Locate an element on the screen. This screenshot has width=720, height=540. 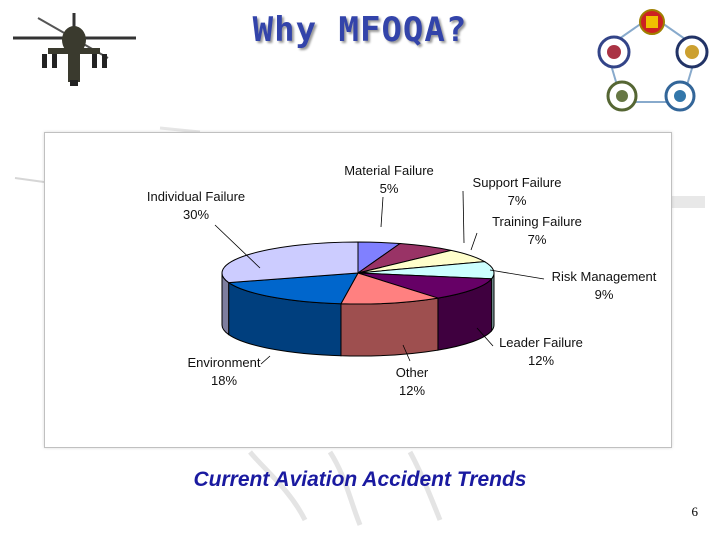
unit-seals-emblem is located at coordinates (653, 60).